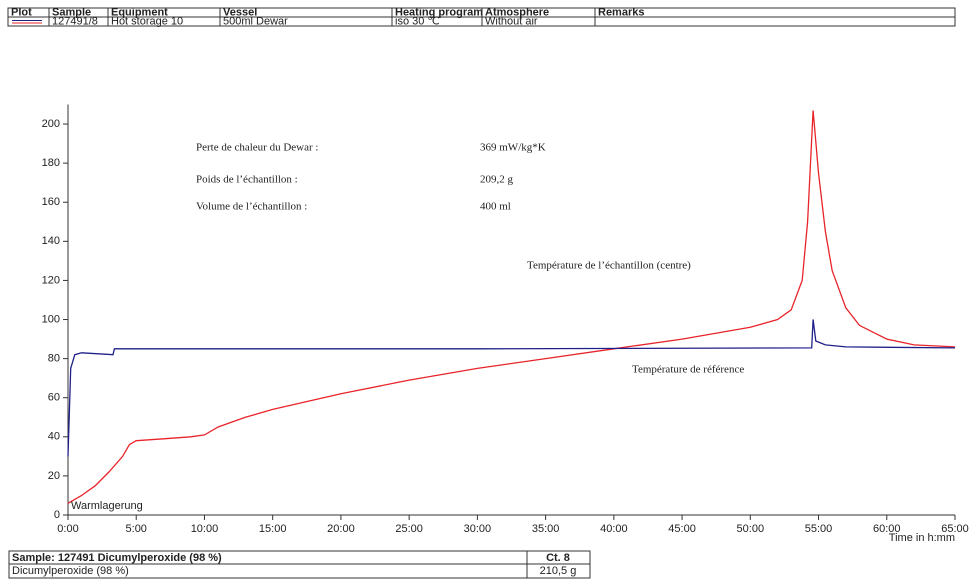 Image resolution: width=972 pixels, height=579 pixels. Describe the element at coordinates (688, 370) in the screenshot. I see `series-label: Température de référence` at that location.